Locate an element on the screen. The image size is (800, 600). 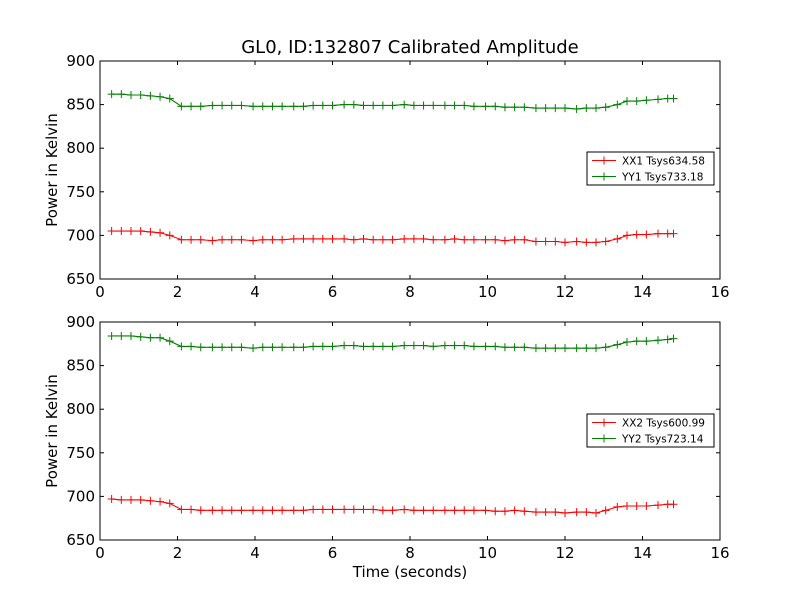
x-tick-label: 12 is located at coordinates (564, 553).